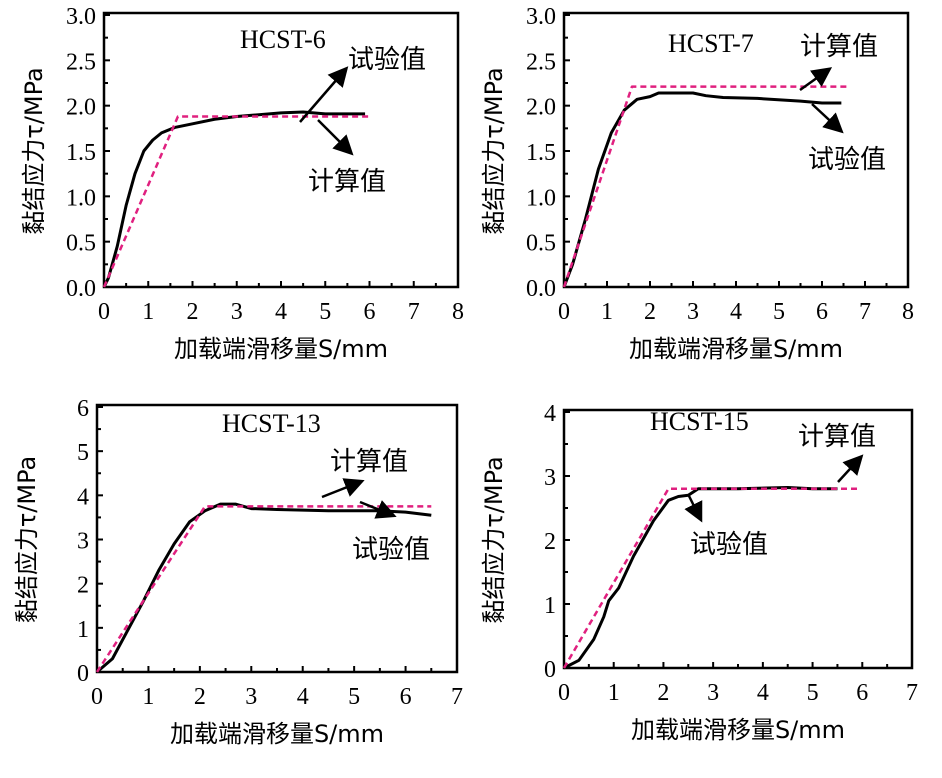 This screenshot has height=778, width=942. What do you see at coordinates (83, 409) in the screenshot?
I see `y-tick-label: 6` at bounding box center [83, 409].